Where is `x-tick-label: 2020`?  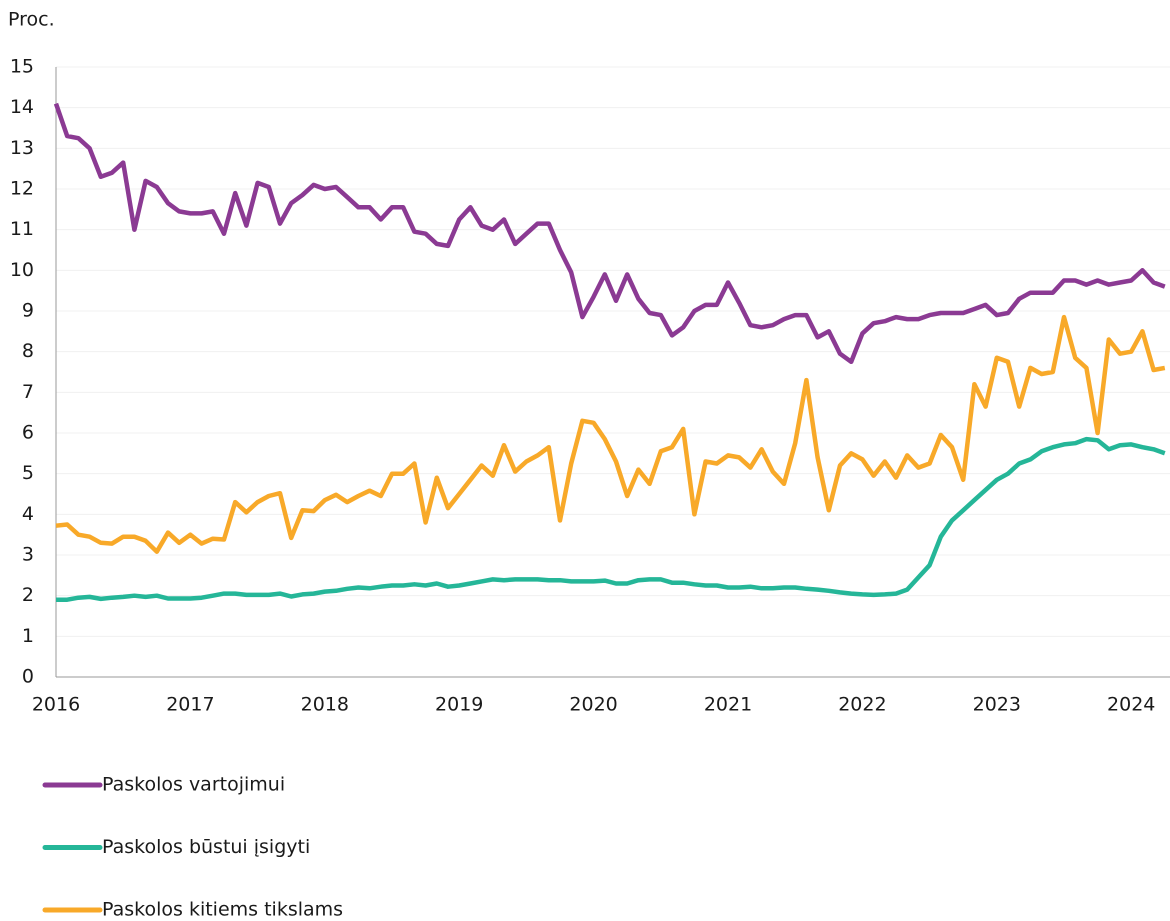
x-tick-label: 2020 is located at coordinates (593, 705).